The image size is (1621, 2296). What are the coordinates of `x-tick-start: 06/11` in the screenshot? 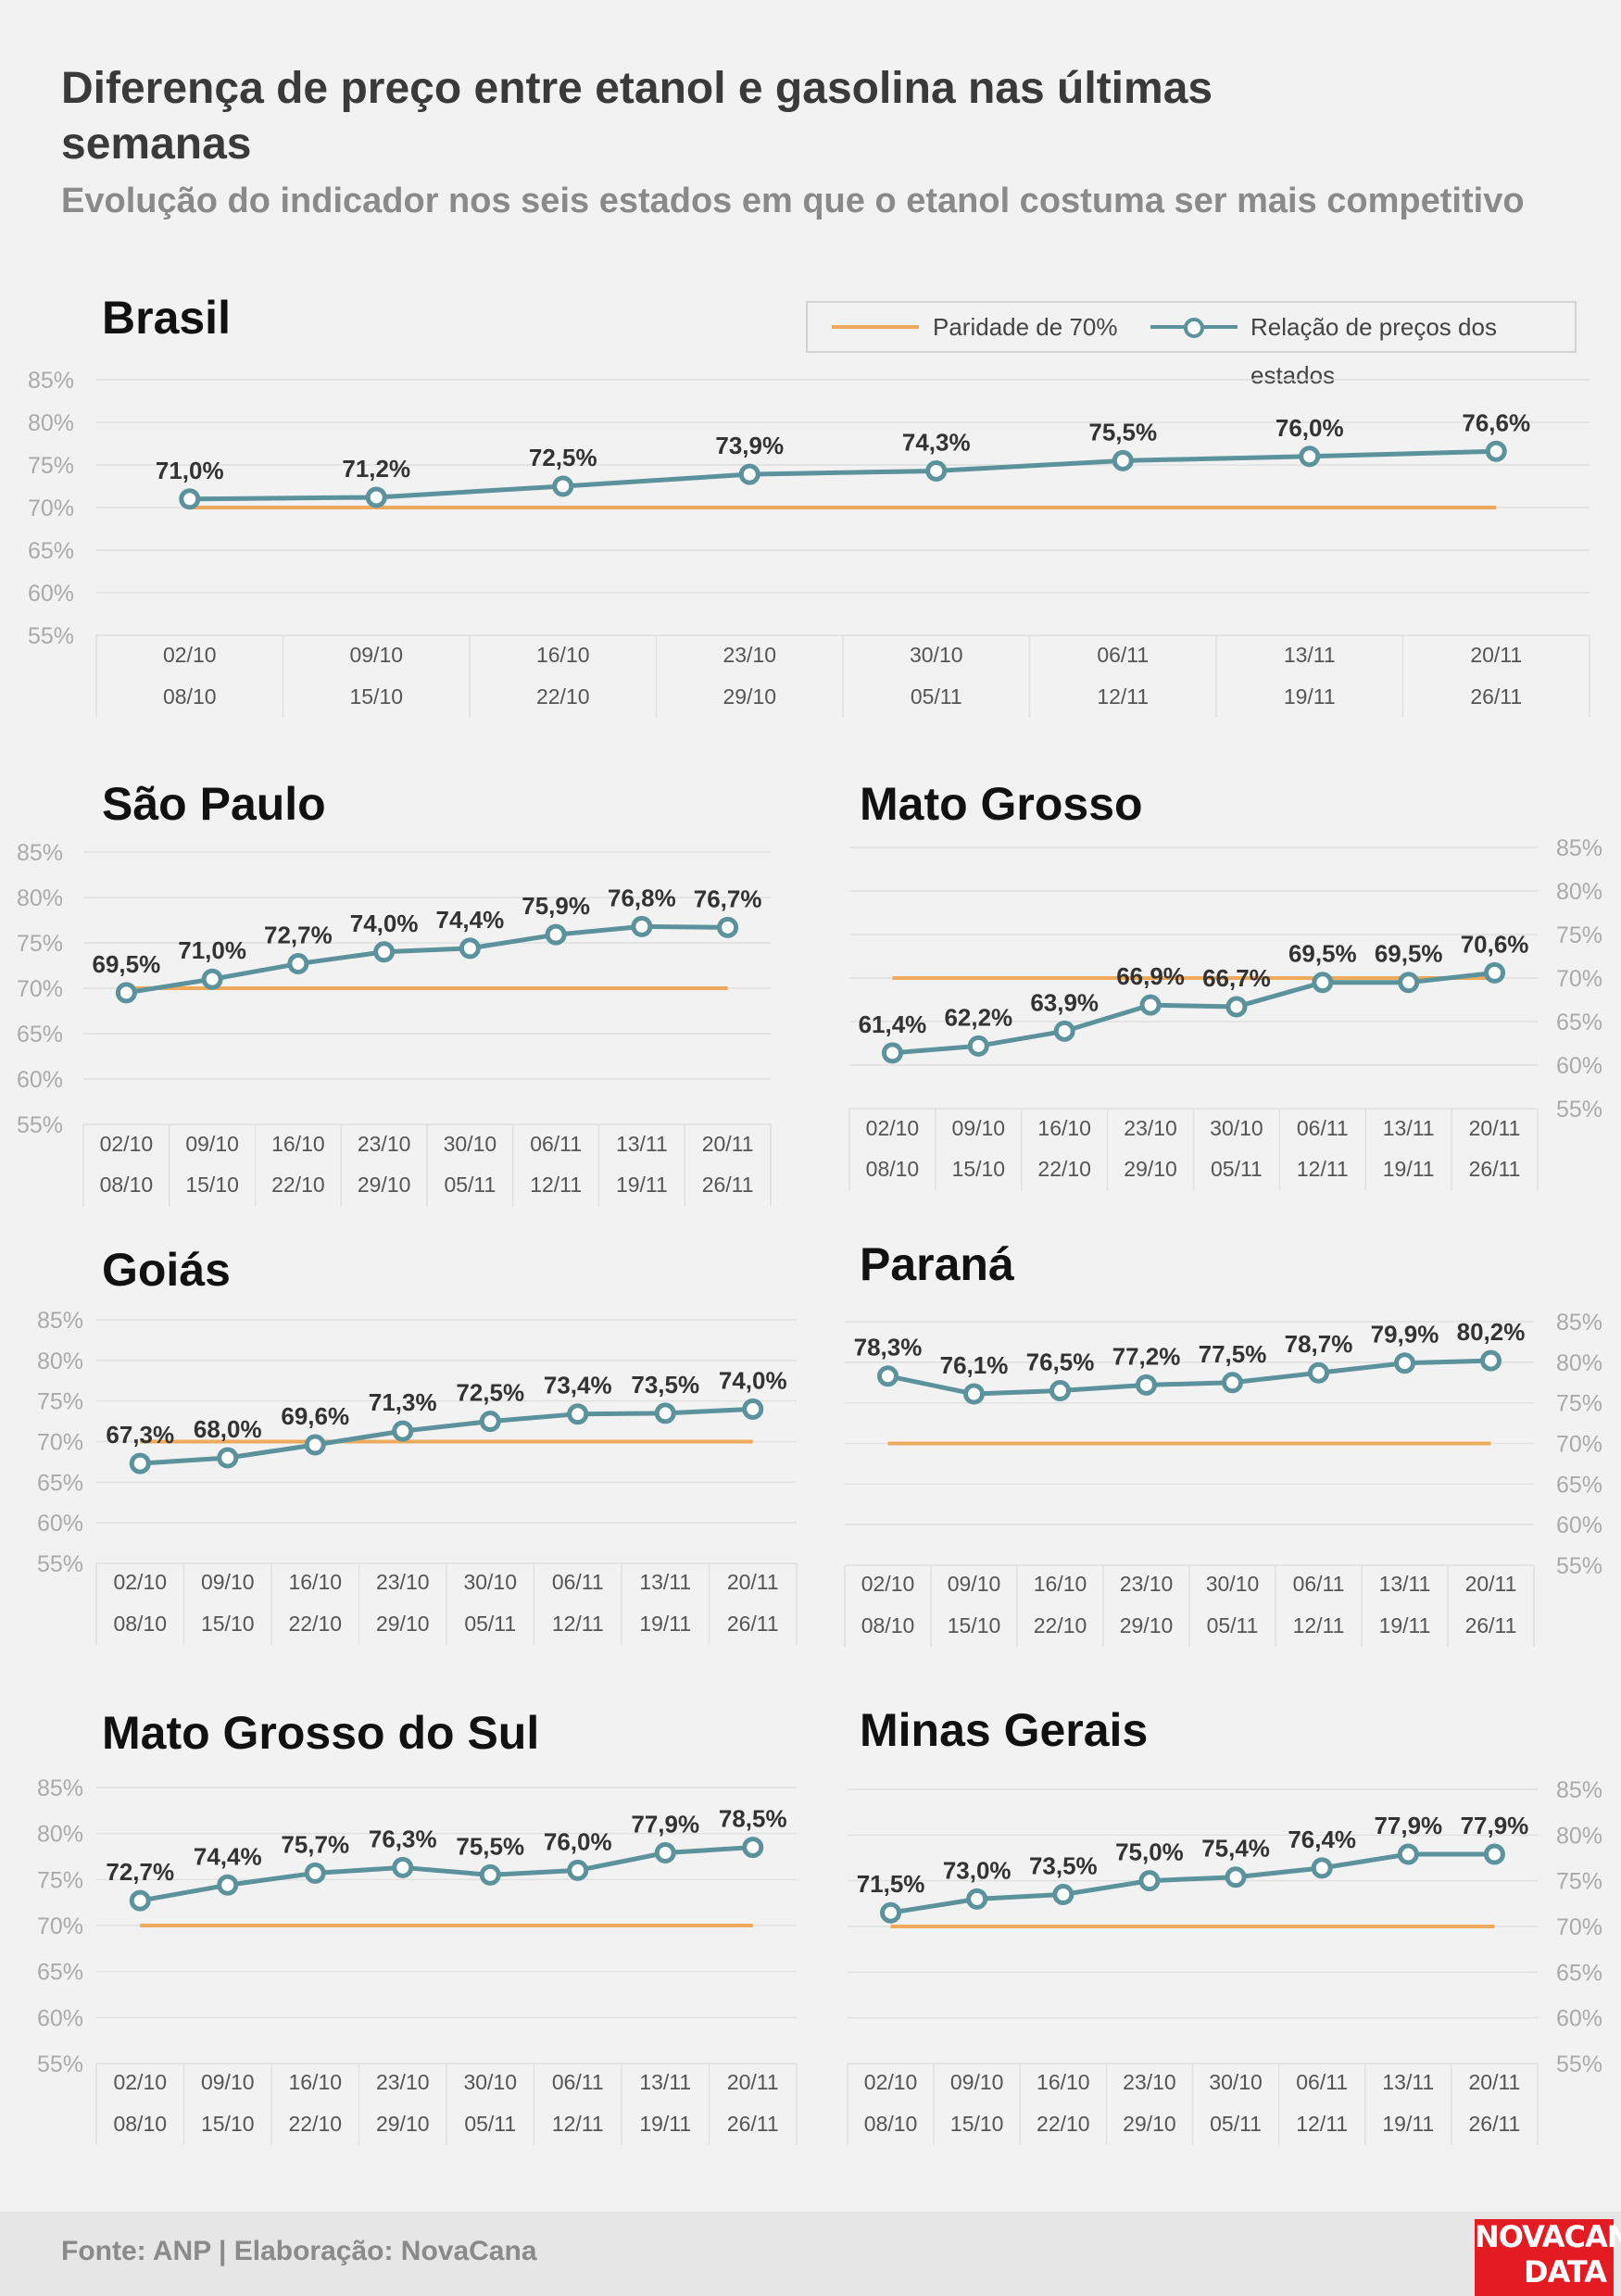 It's located at (1319, 1584).